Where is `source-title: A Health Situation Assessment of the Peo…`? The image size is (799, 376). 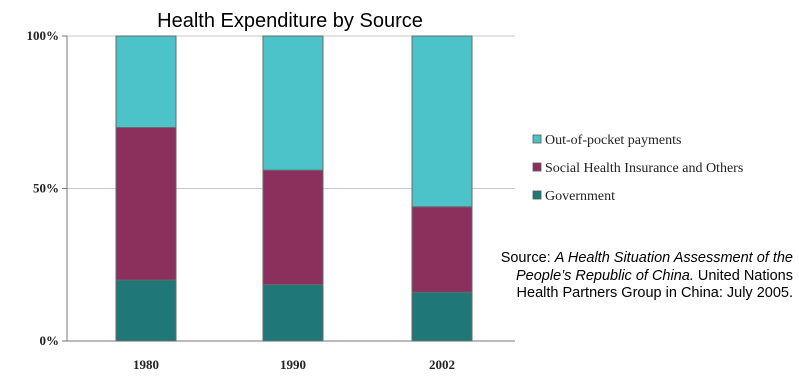
source-title: A Health Situation Assessment of the Peo… is located at coordinates (654, 267).